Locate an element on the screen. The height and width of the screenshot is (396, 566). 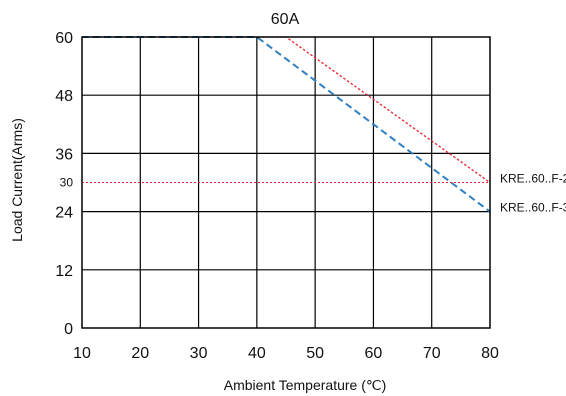
x-tick-label-4: 50 is located at coordinates (315, 353).